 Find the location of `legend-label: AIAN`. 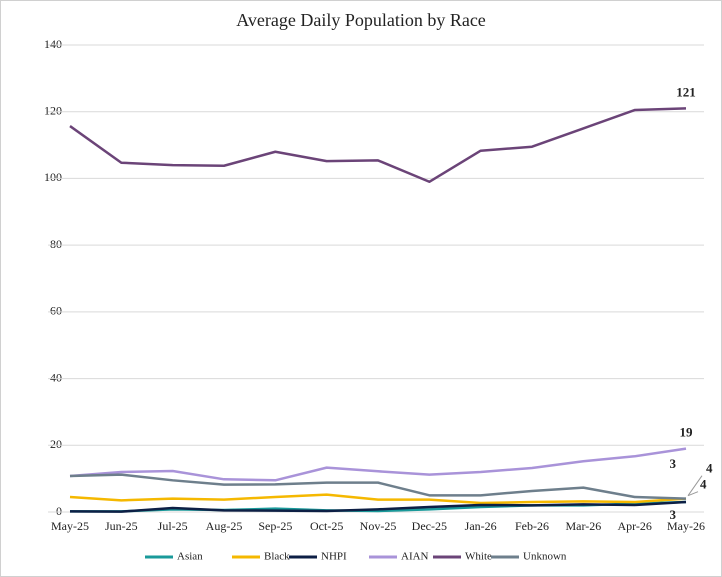

legend-label: AIAN is located at coordinates (415, 557).